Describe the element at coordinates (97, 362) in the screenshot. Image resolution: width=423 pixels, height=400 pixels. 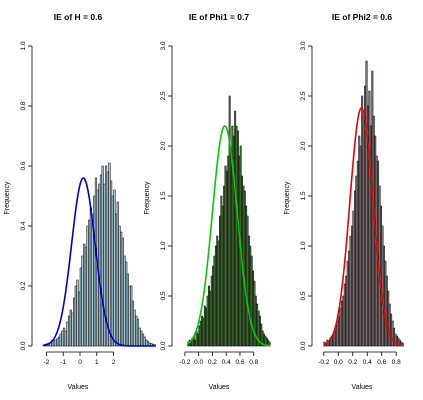
I see `x-tick-label: 1` at that location.